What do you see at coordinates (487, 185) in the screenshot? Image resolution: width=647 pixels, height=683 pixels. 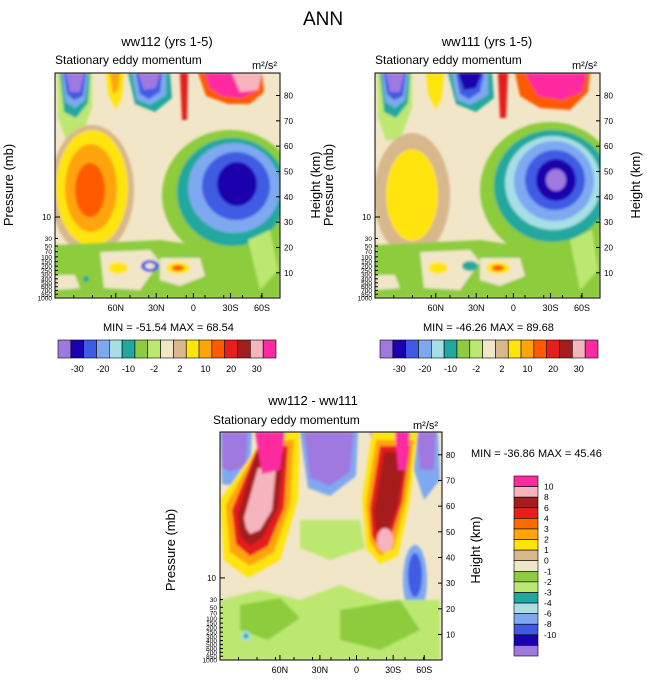 I see `contour-field` at bounding box center [487, 185].